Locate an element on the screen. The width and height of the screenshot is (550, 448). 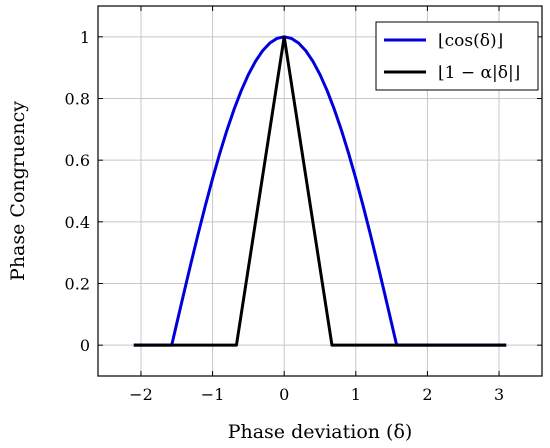
x-tick-label: 1 is located at coordinates (356, 394).